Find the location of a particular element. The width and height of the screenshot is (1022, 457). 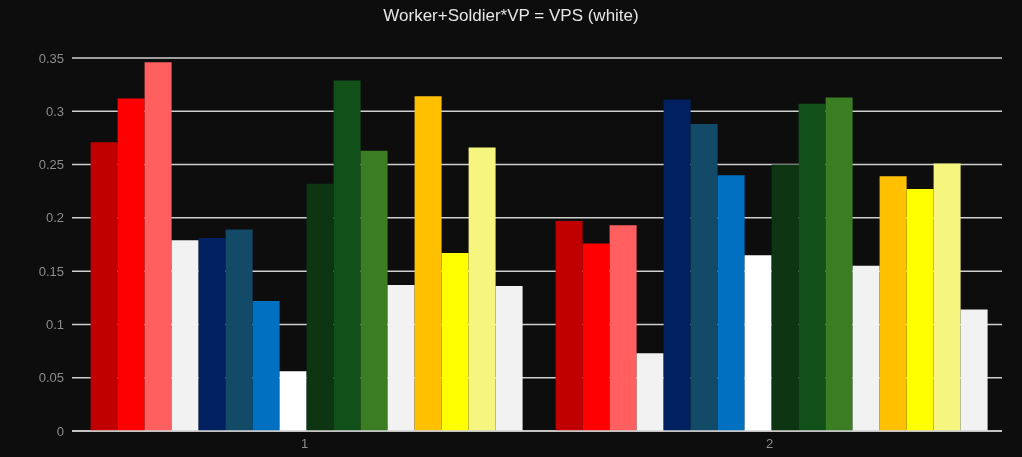

y-tick-label: 0.25 is located at coordinates (51, 165).